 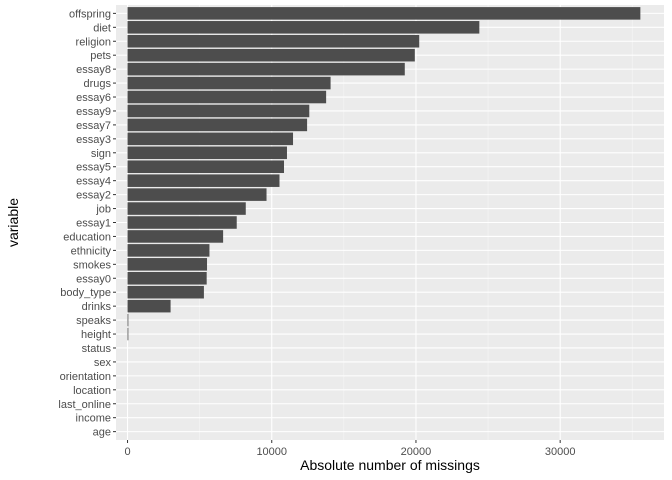 I want to click on bar-essay2, so click(x=197, y=194).